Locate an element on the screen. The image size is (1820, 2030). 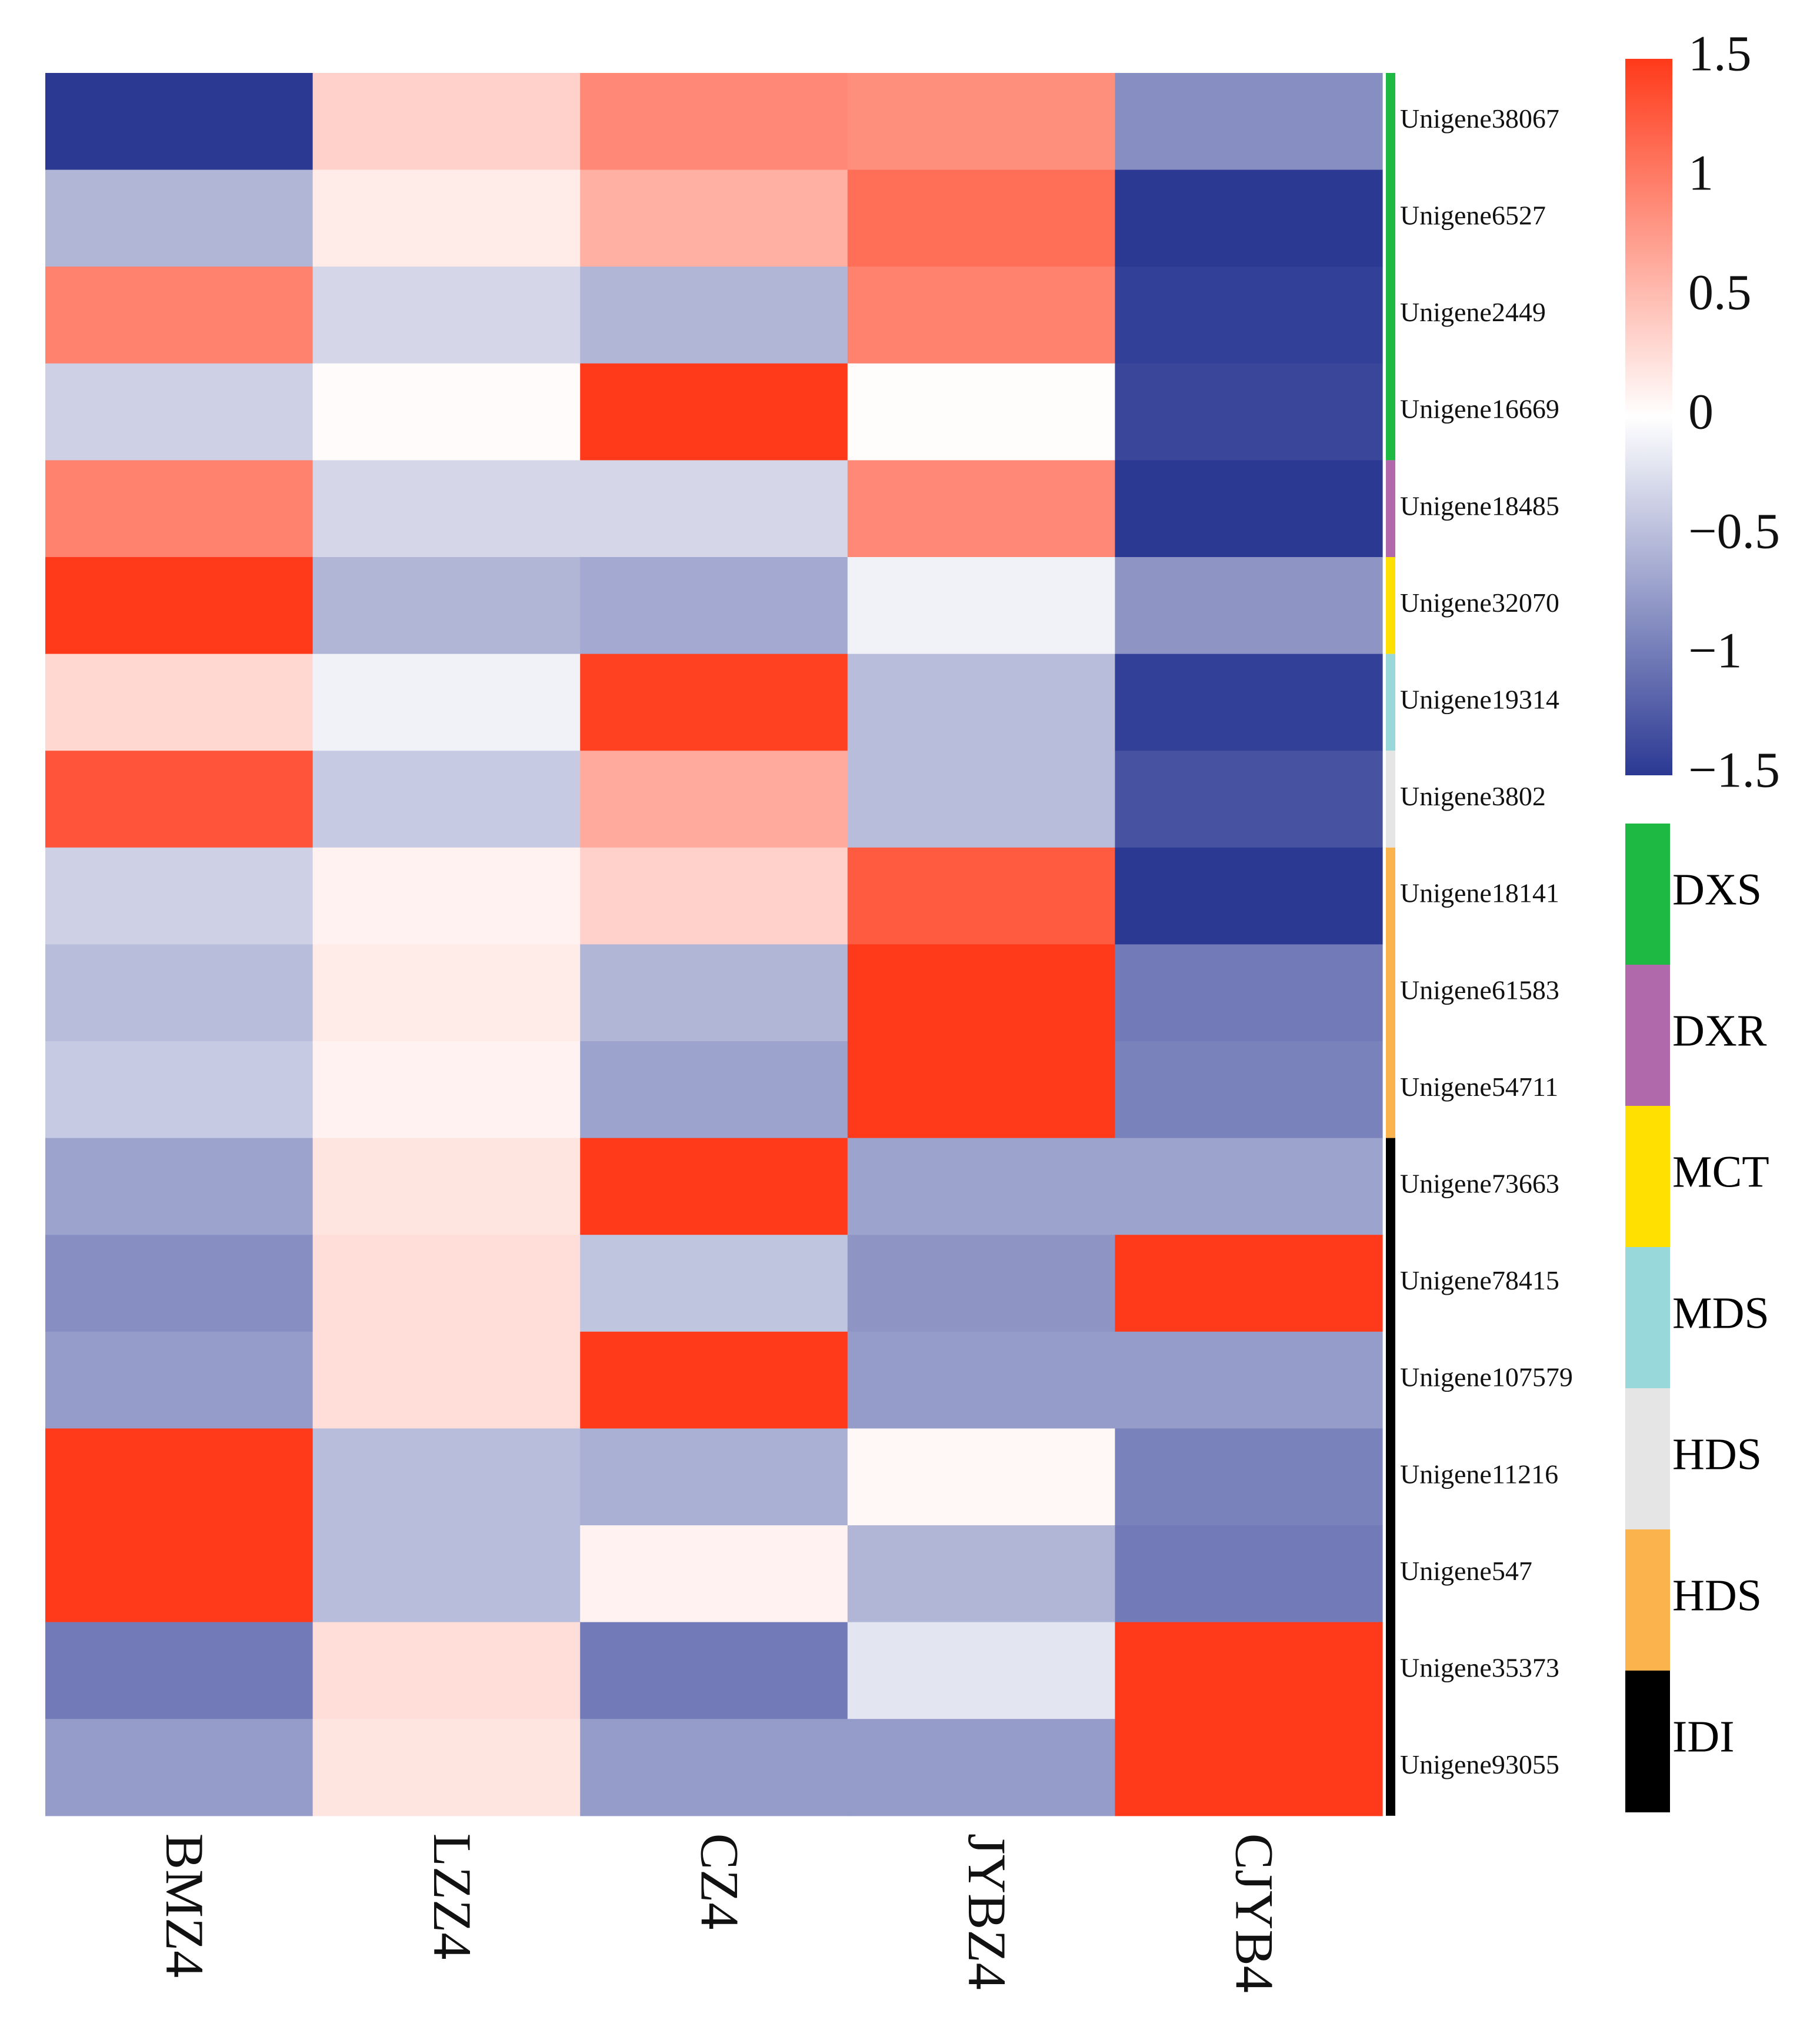
heatmap-cell-Unigene6527-JYBZ4 is located at coordinates (981, 218).